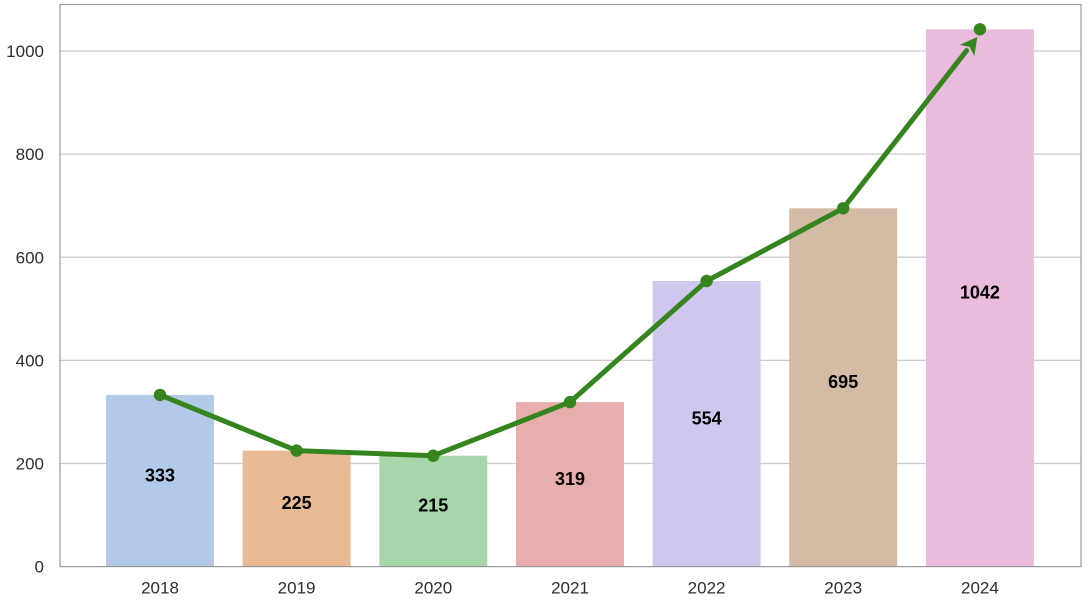 Image resolution: width=1088 pixels, height=602 pixels. Describe the element at coordinates (843, 382) in the screenshot. I see `svg-text: 695` at that location.